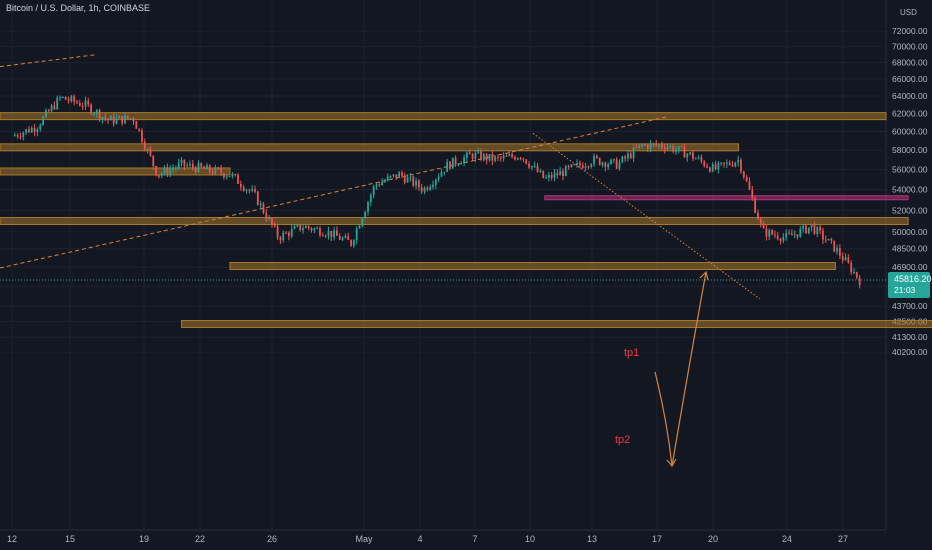  What do you see at coordinates (49, 61) in the screenshot?
I see `trendline-upper` at bounding box center [49, 61].